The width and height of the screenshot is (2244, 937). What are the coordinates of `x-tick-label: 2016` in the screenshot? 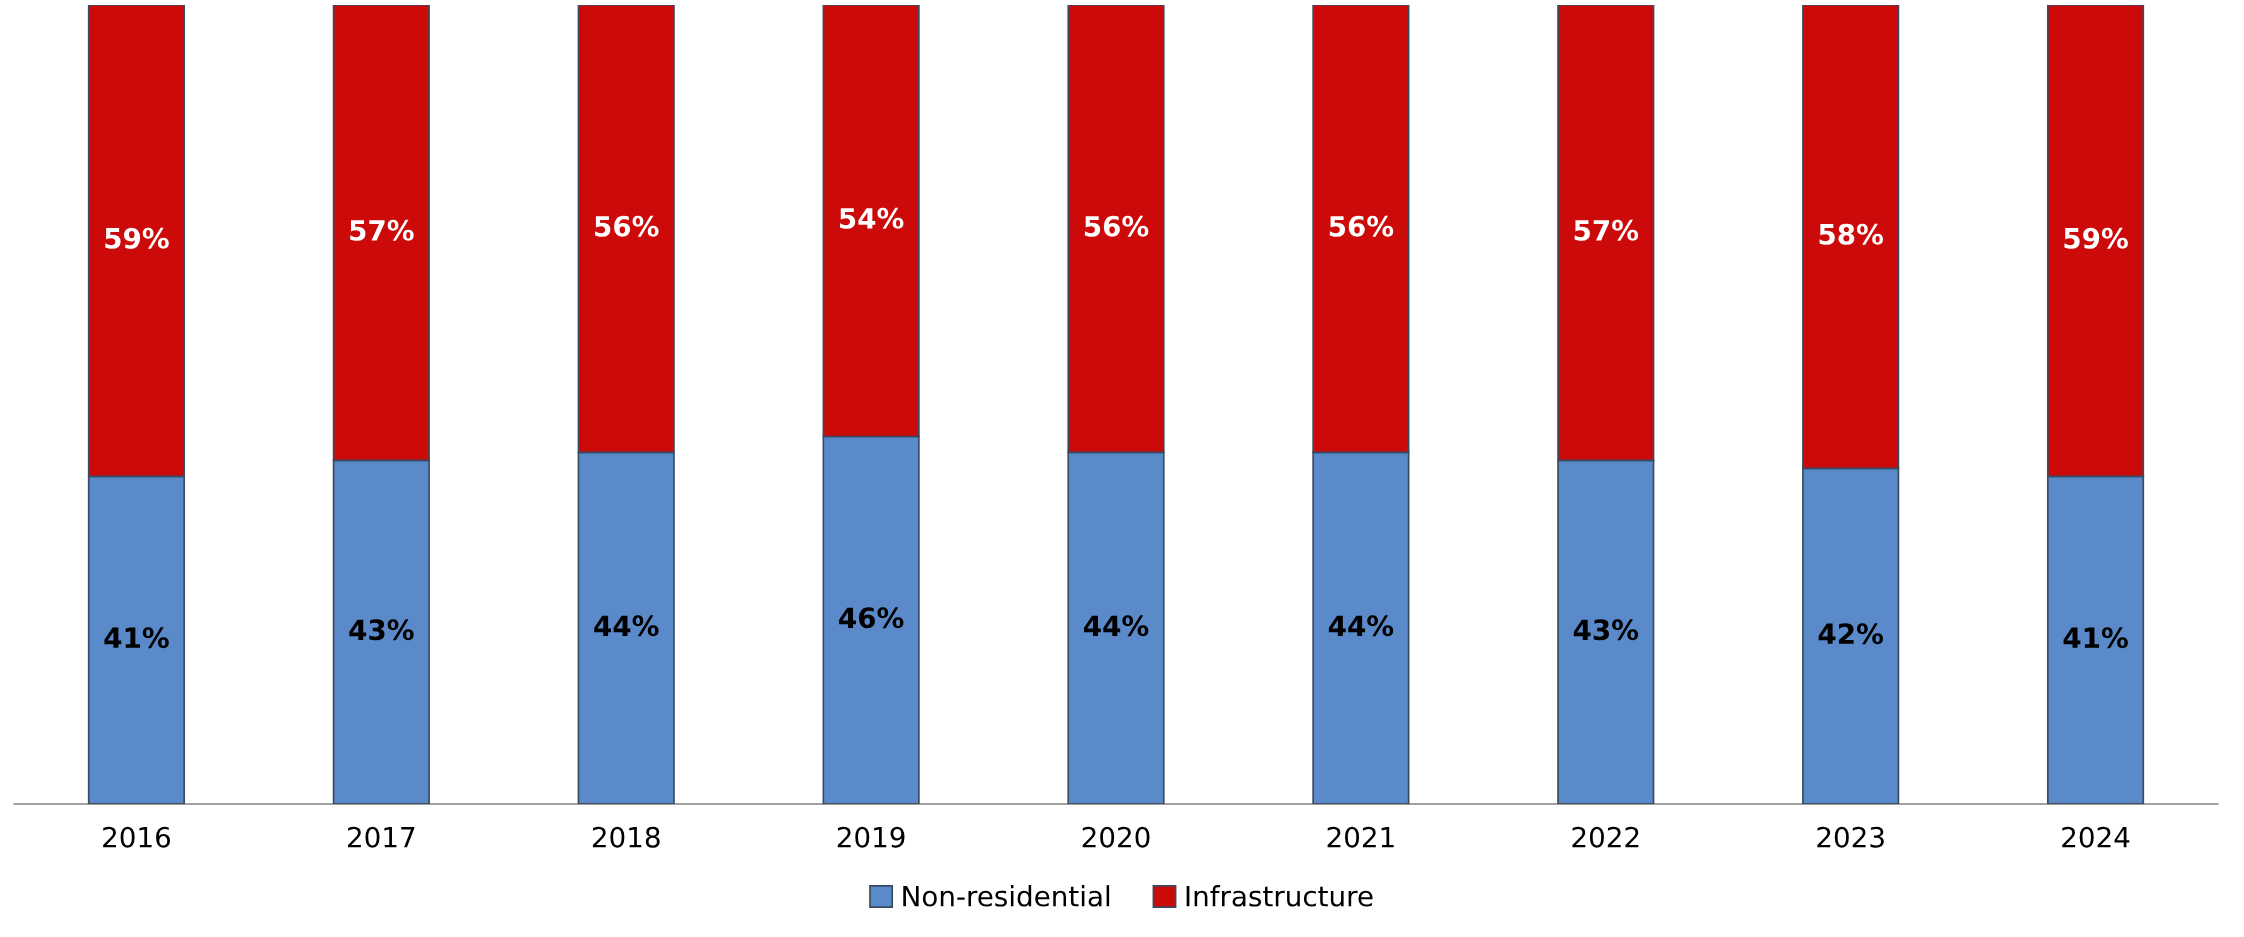 It's located at (137, 837).